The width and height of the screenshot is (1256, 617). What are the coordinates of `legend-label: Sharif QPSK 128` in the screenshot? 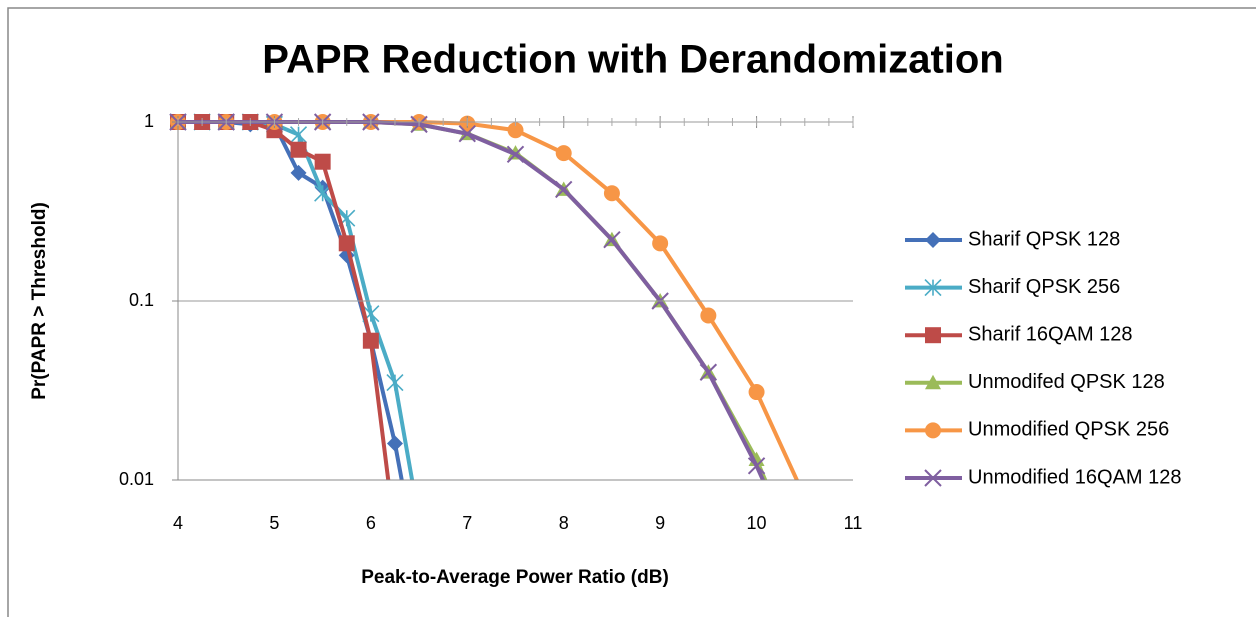 It's located at (1044, 239).